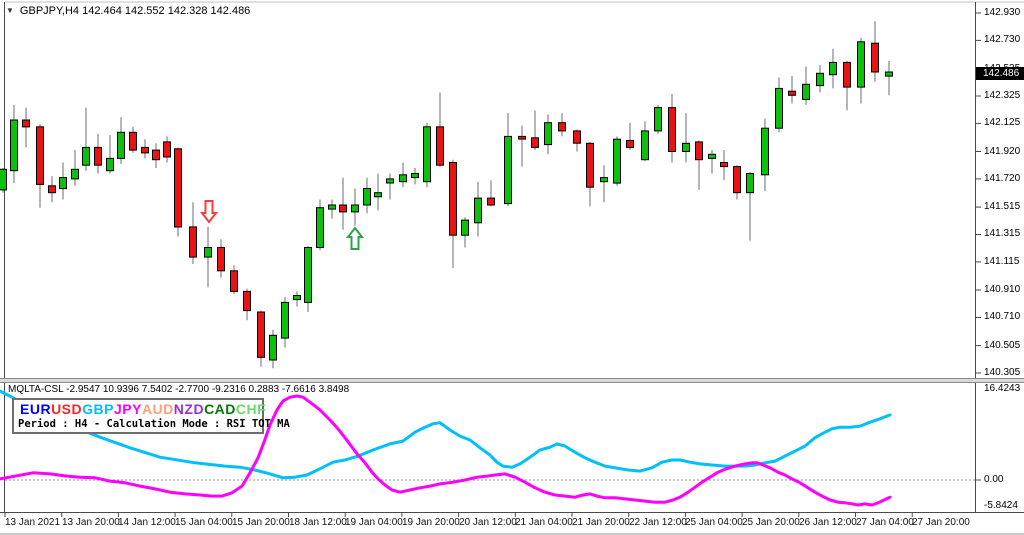  Describe the element at coordinates (994, 479) in the screenshot. I see `indicator-axis-label: 0.00` at that location.